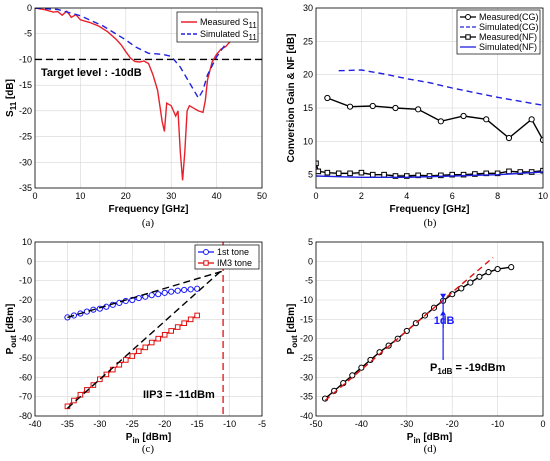 This screenshot has height=461, width=550. I want to click on x-tick-label: 30, so click(171, 196).